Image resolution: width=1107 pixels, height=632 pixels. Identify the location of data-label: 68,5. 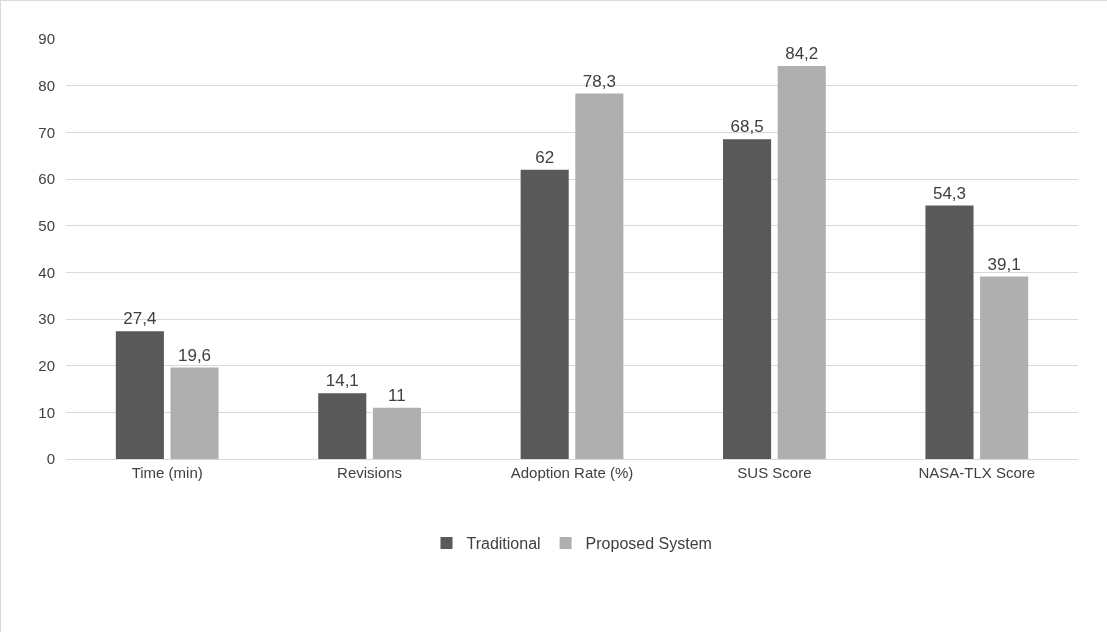
(747, 127).